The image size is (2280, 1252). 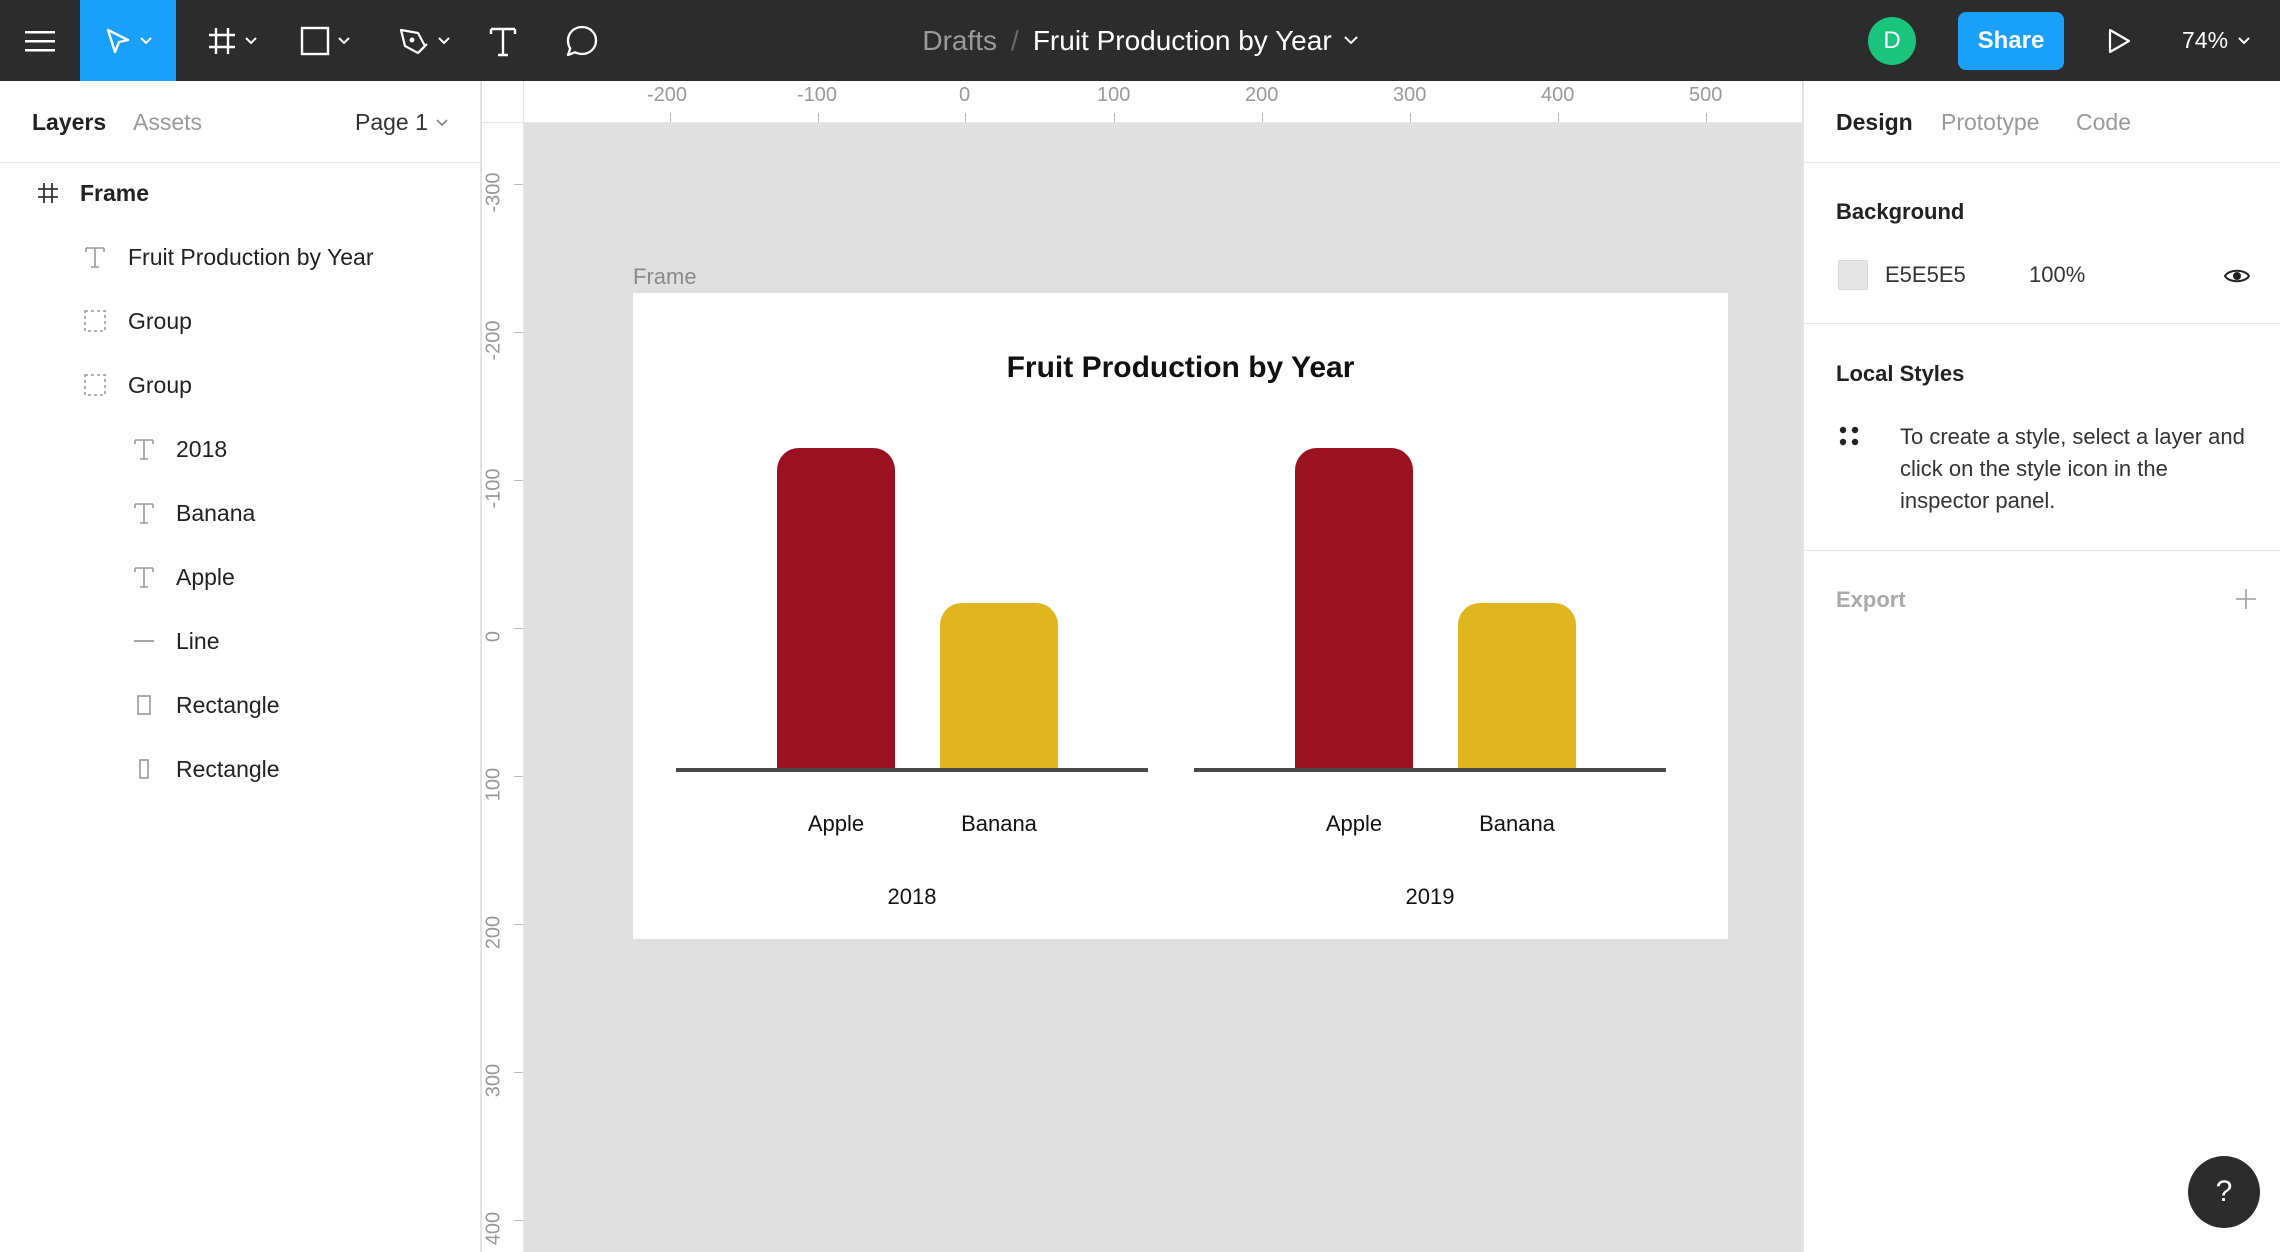 What do you see at coordinates (2246, 599) in the screenshot?
I see `plus-icon` at bounding box center [2246, 599].